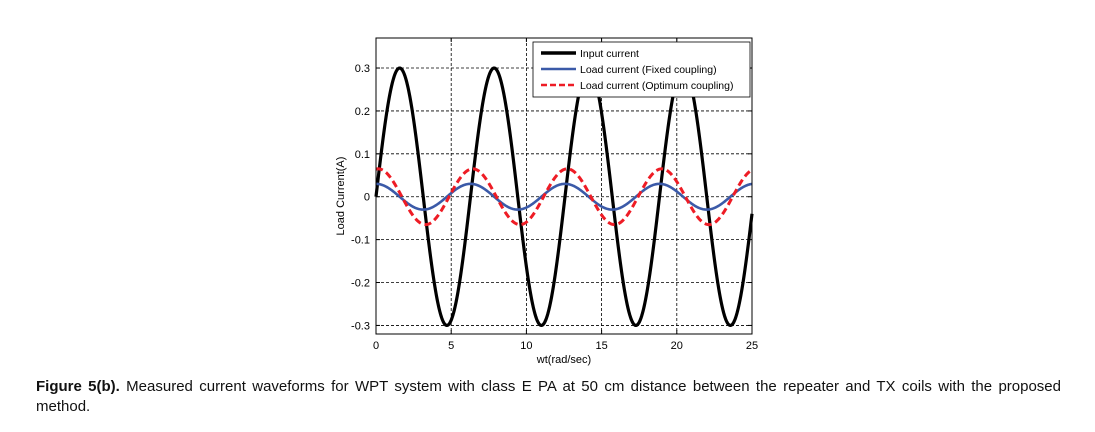 The width and height of the screenshot is (1095, 432). What do you see at coordinates (657, 86) in the screenshot?
I see `legend-label: Load current (Optimum coupling)` at bounding box center [657, 86].